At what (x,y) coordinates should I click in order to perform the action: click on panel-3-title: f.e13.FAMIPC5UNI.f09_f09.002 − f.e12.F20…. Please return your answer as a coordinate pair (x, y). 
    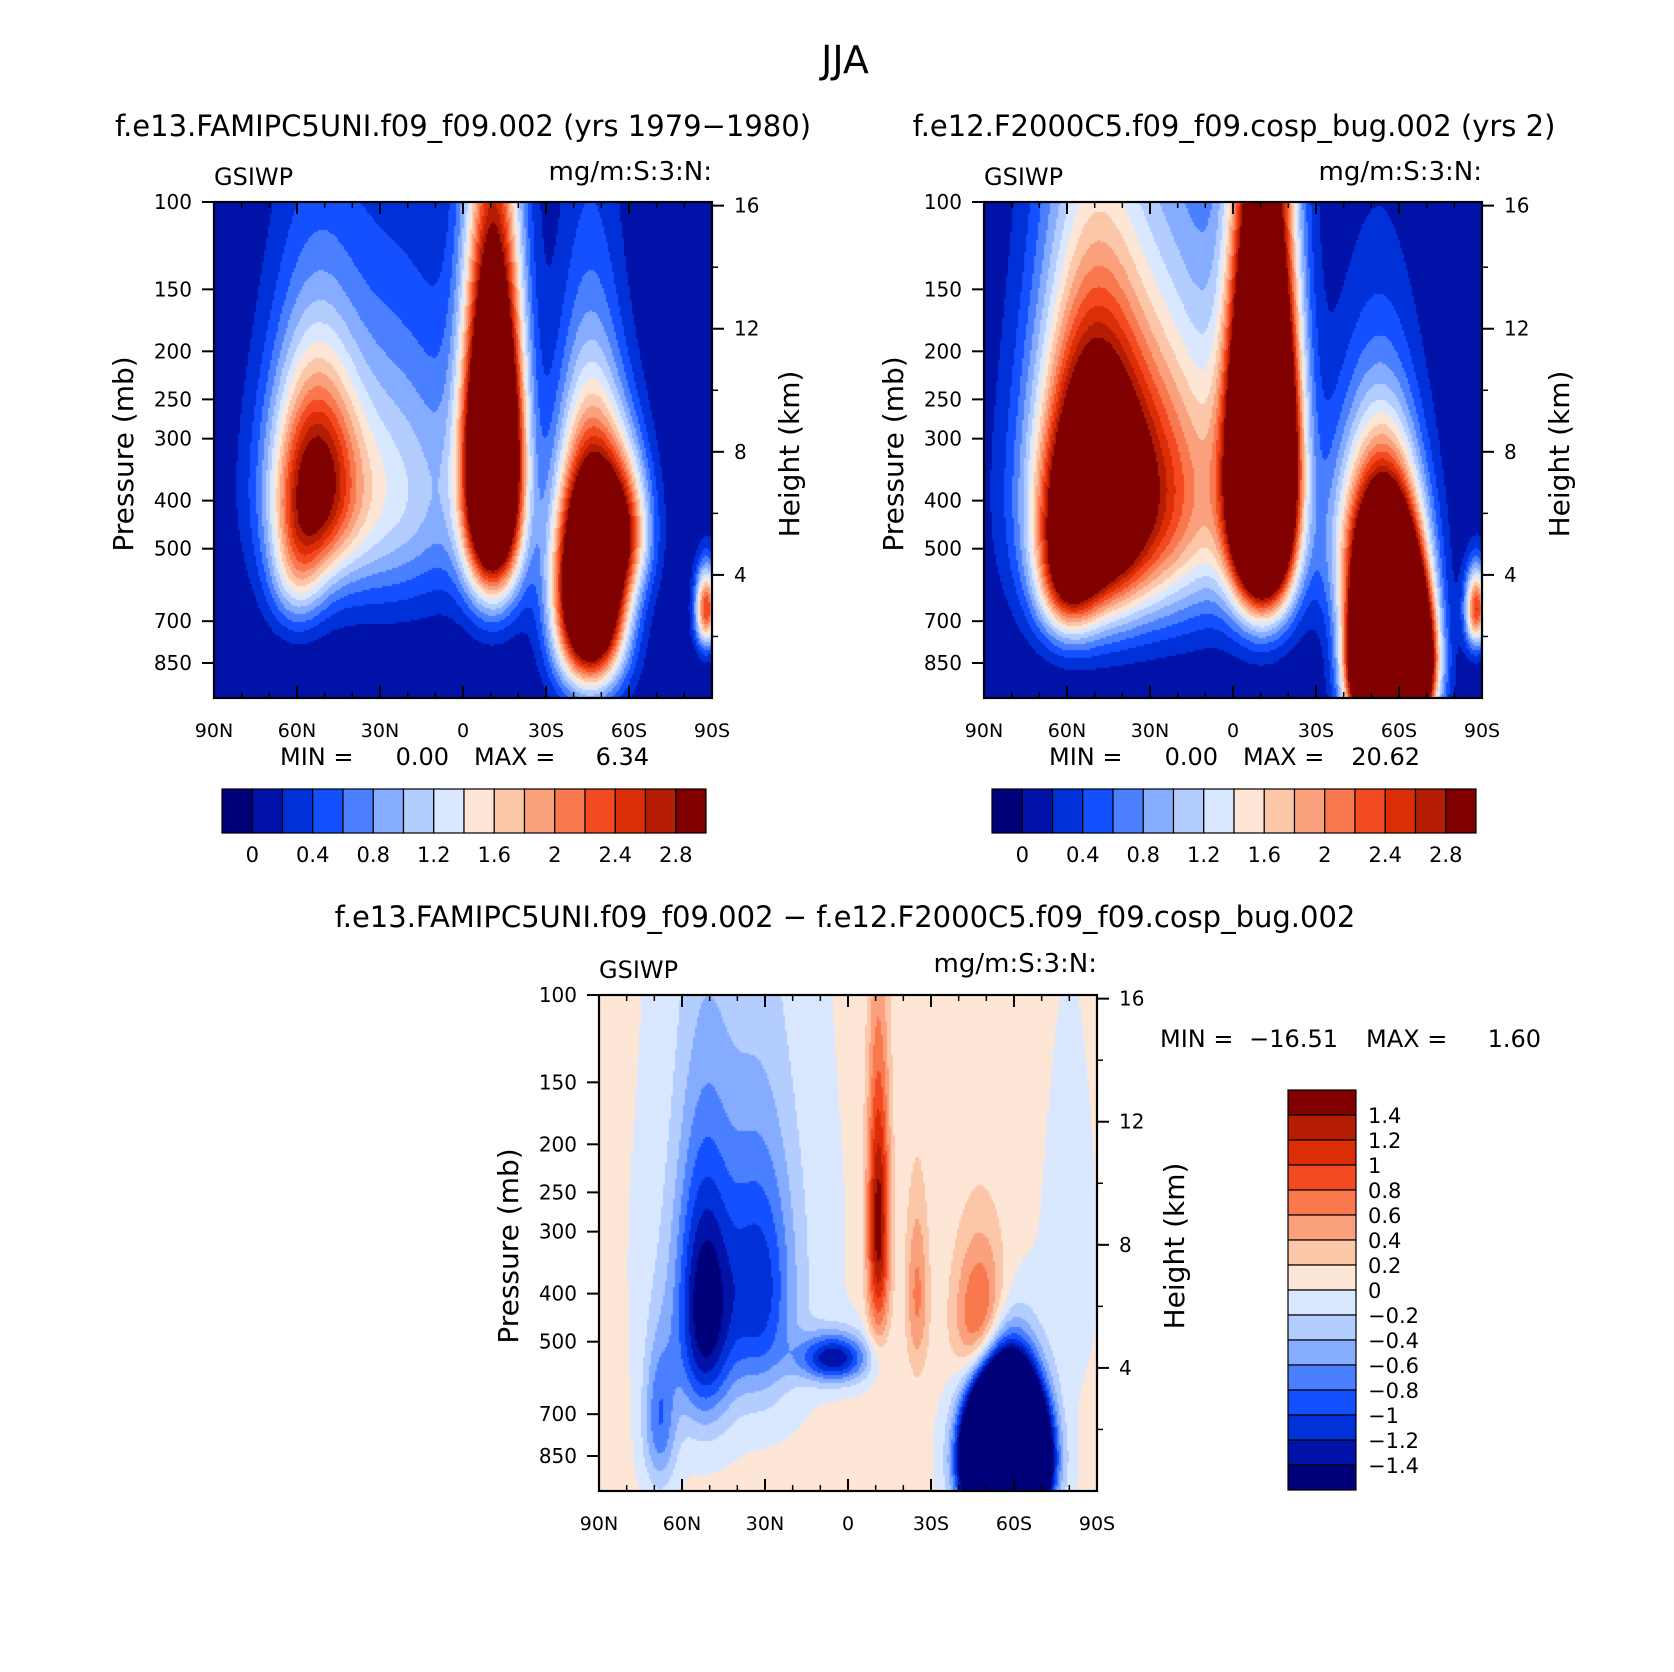
    Looking at the image, I should click on (845, 917).